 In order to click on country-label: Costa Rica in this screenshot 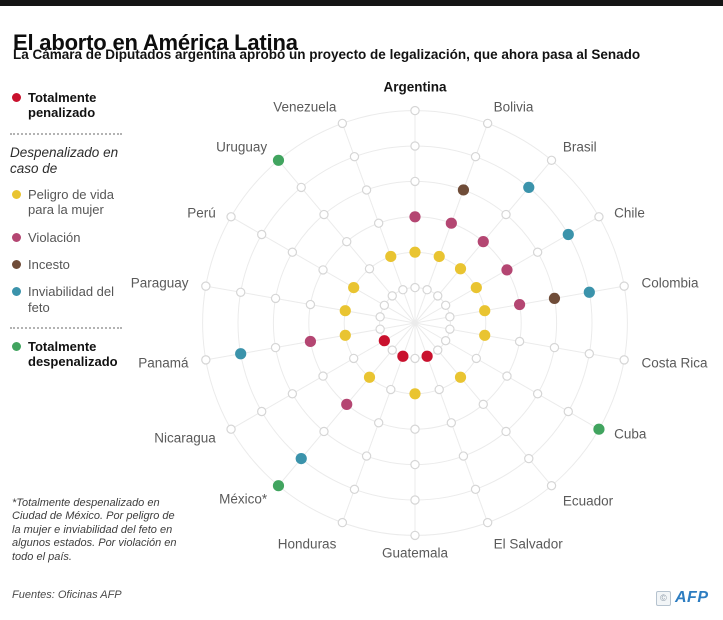, I will do `click(675, 362)`.